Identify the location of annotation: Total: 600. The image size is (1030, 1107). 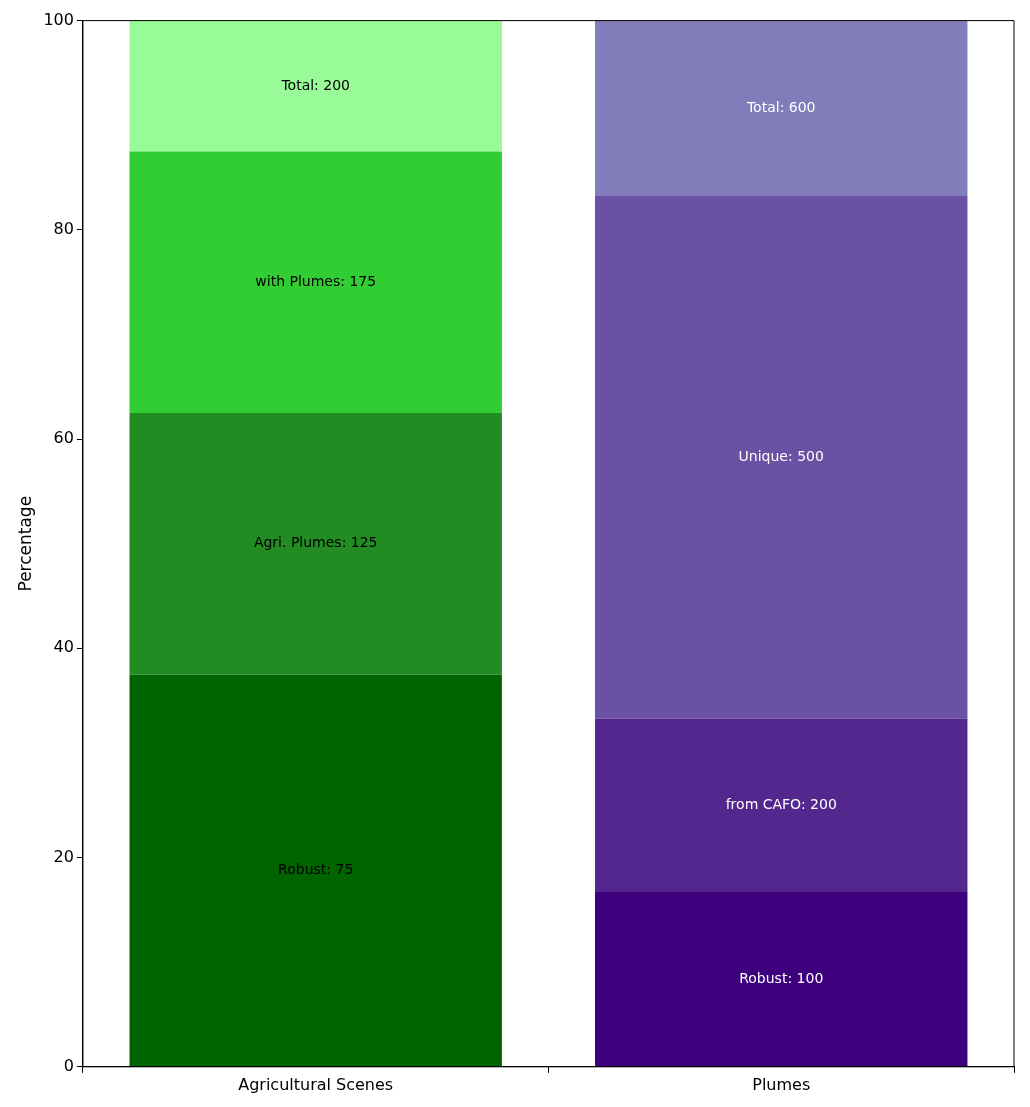
(780, 106).